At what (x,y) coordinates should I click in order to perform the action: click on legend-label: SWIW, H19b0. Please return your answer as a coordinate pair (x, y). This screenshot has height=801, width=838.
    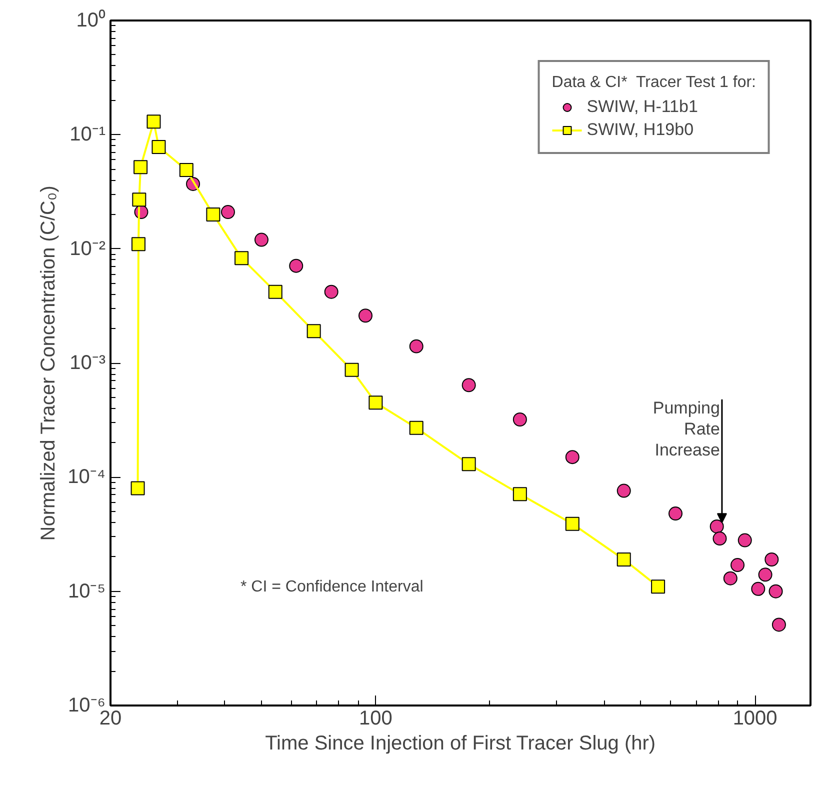
    Looking at the image, I should click on (640, 130).